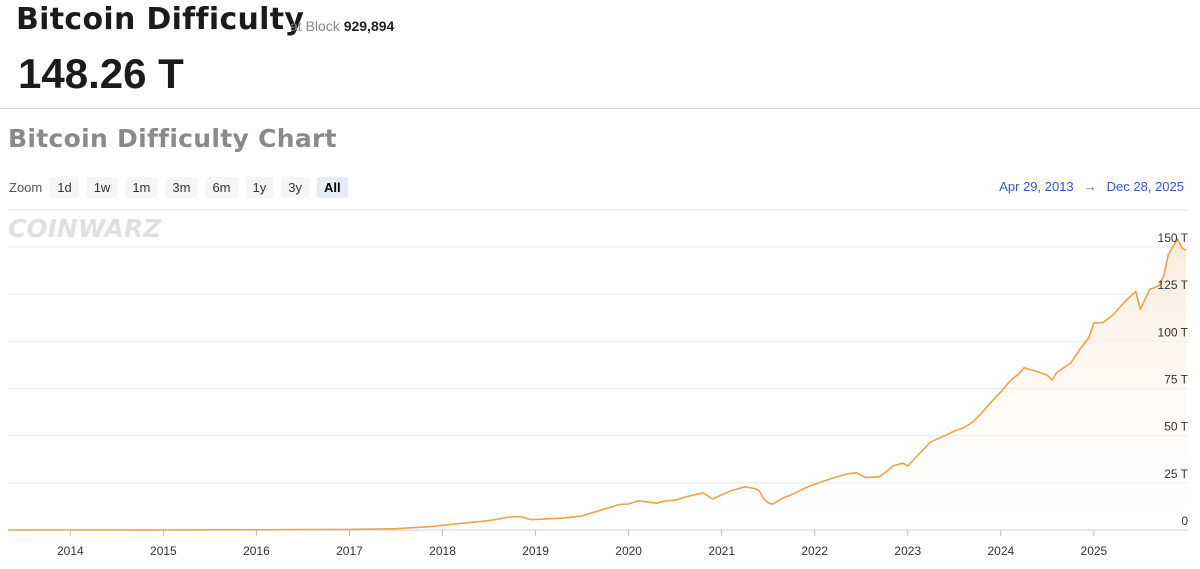  What do you see at coordinates (315, 26) in the screenshot?
I see `at-block-label: at Block` at bounding box center [315, 26].